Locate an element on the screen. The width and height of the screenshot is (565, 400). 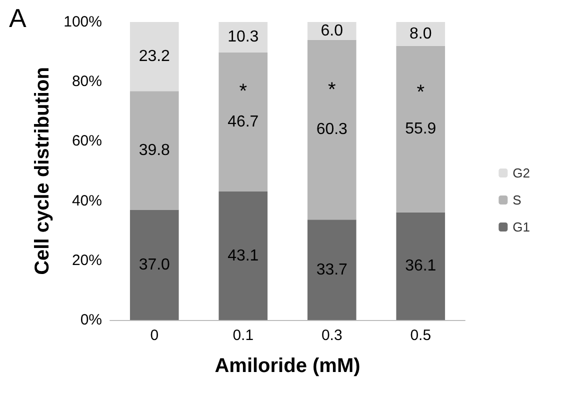
data-label: 6.0 is located at coordinates (332, 31).